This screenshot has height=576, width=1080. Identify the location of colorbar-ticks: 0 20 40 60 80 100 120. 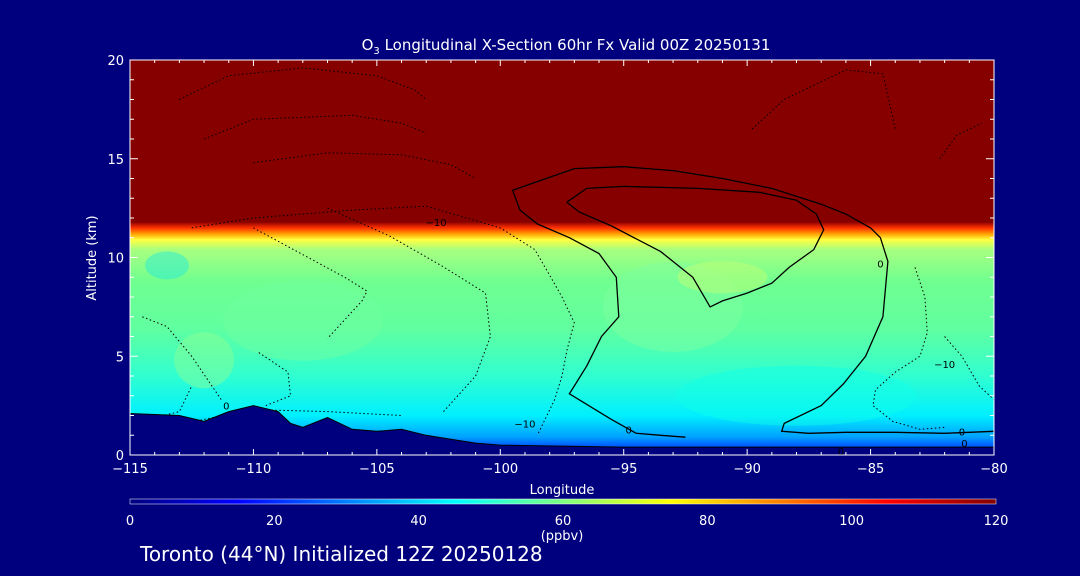
(567, 521).